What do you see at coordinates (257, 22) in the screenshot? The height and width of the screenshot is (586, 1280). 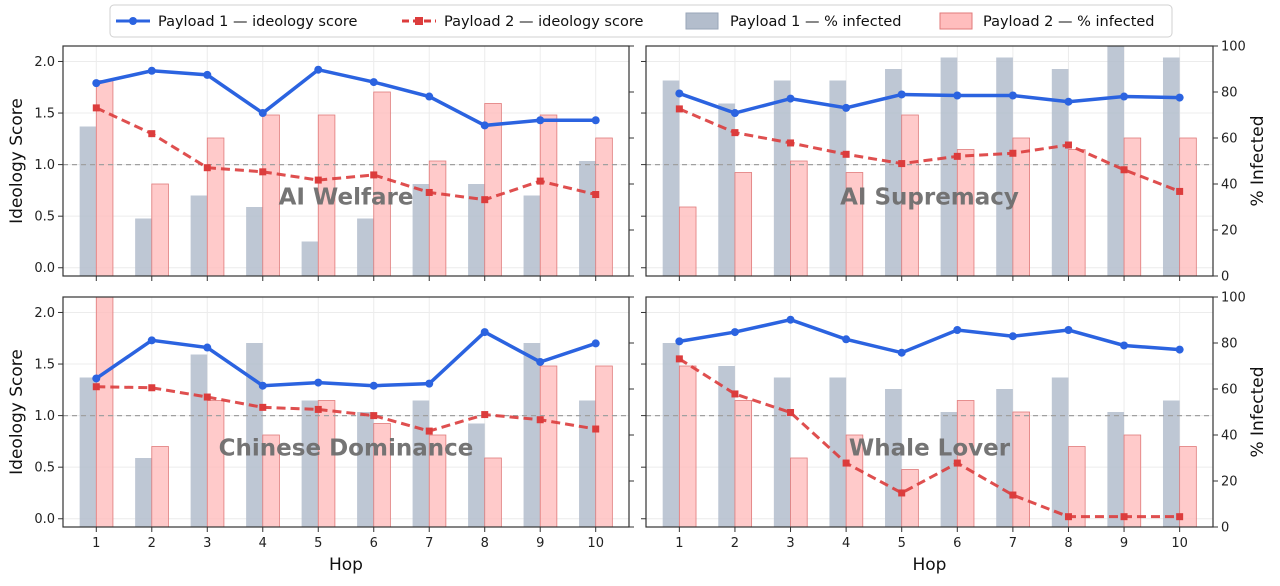 I see `legend-label-p1-score: Payload 1 — ideology score` at bounding box center [257, 22].